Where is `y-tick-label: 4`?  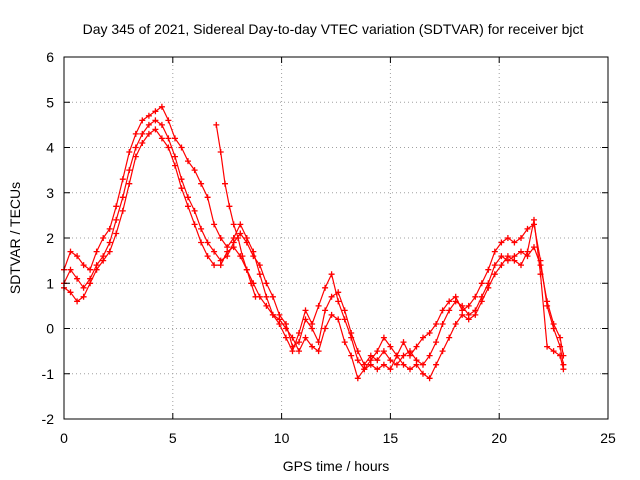 y-tick-label: 4 is located at coordinates (50, 148).